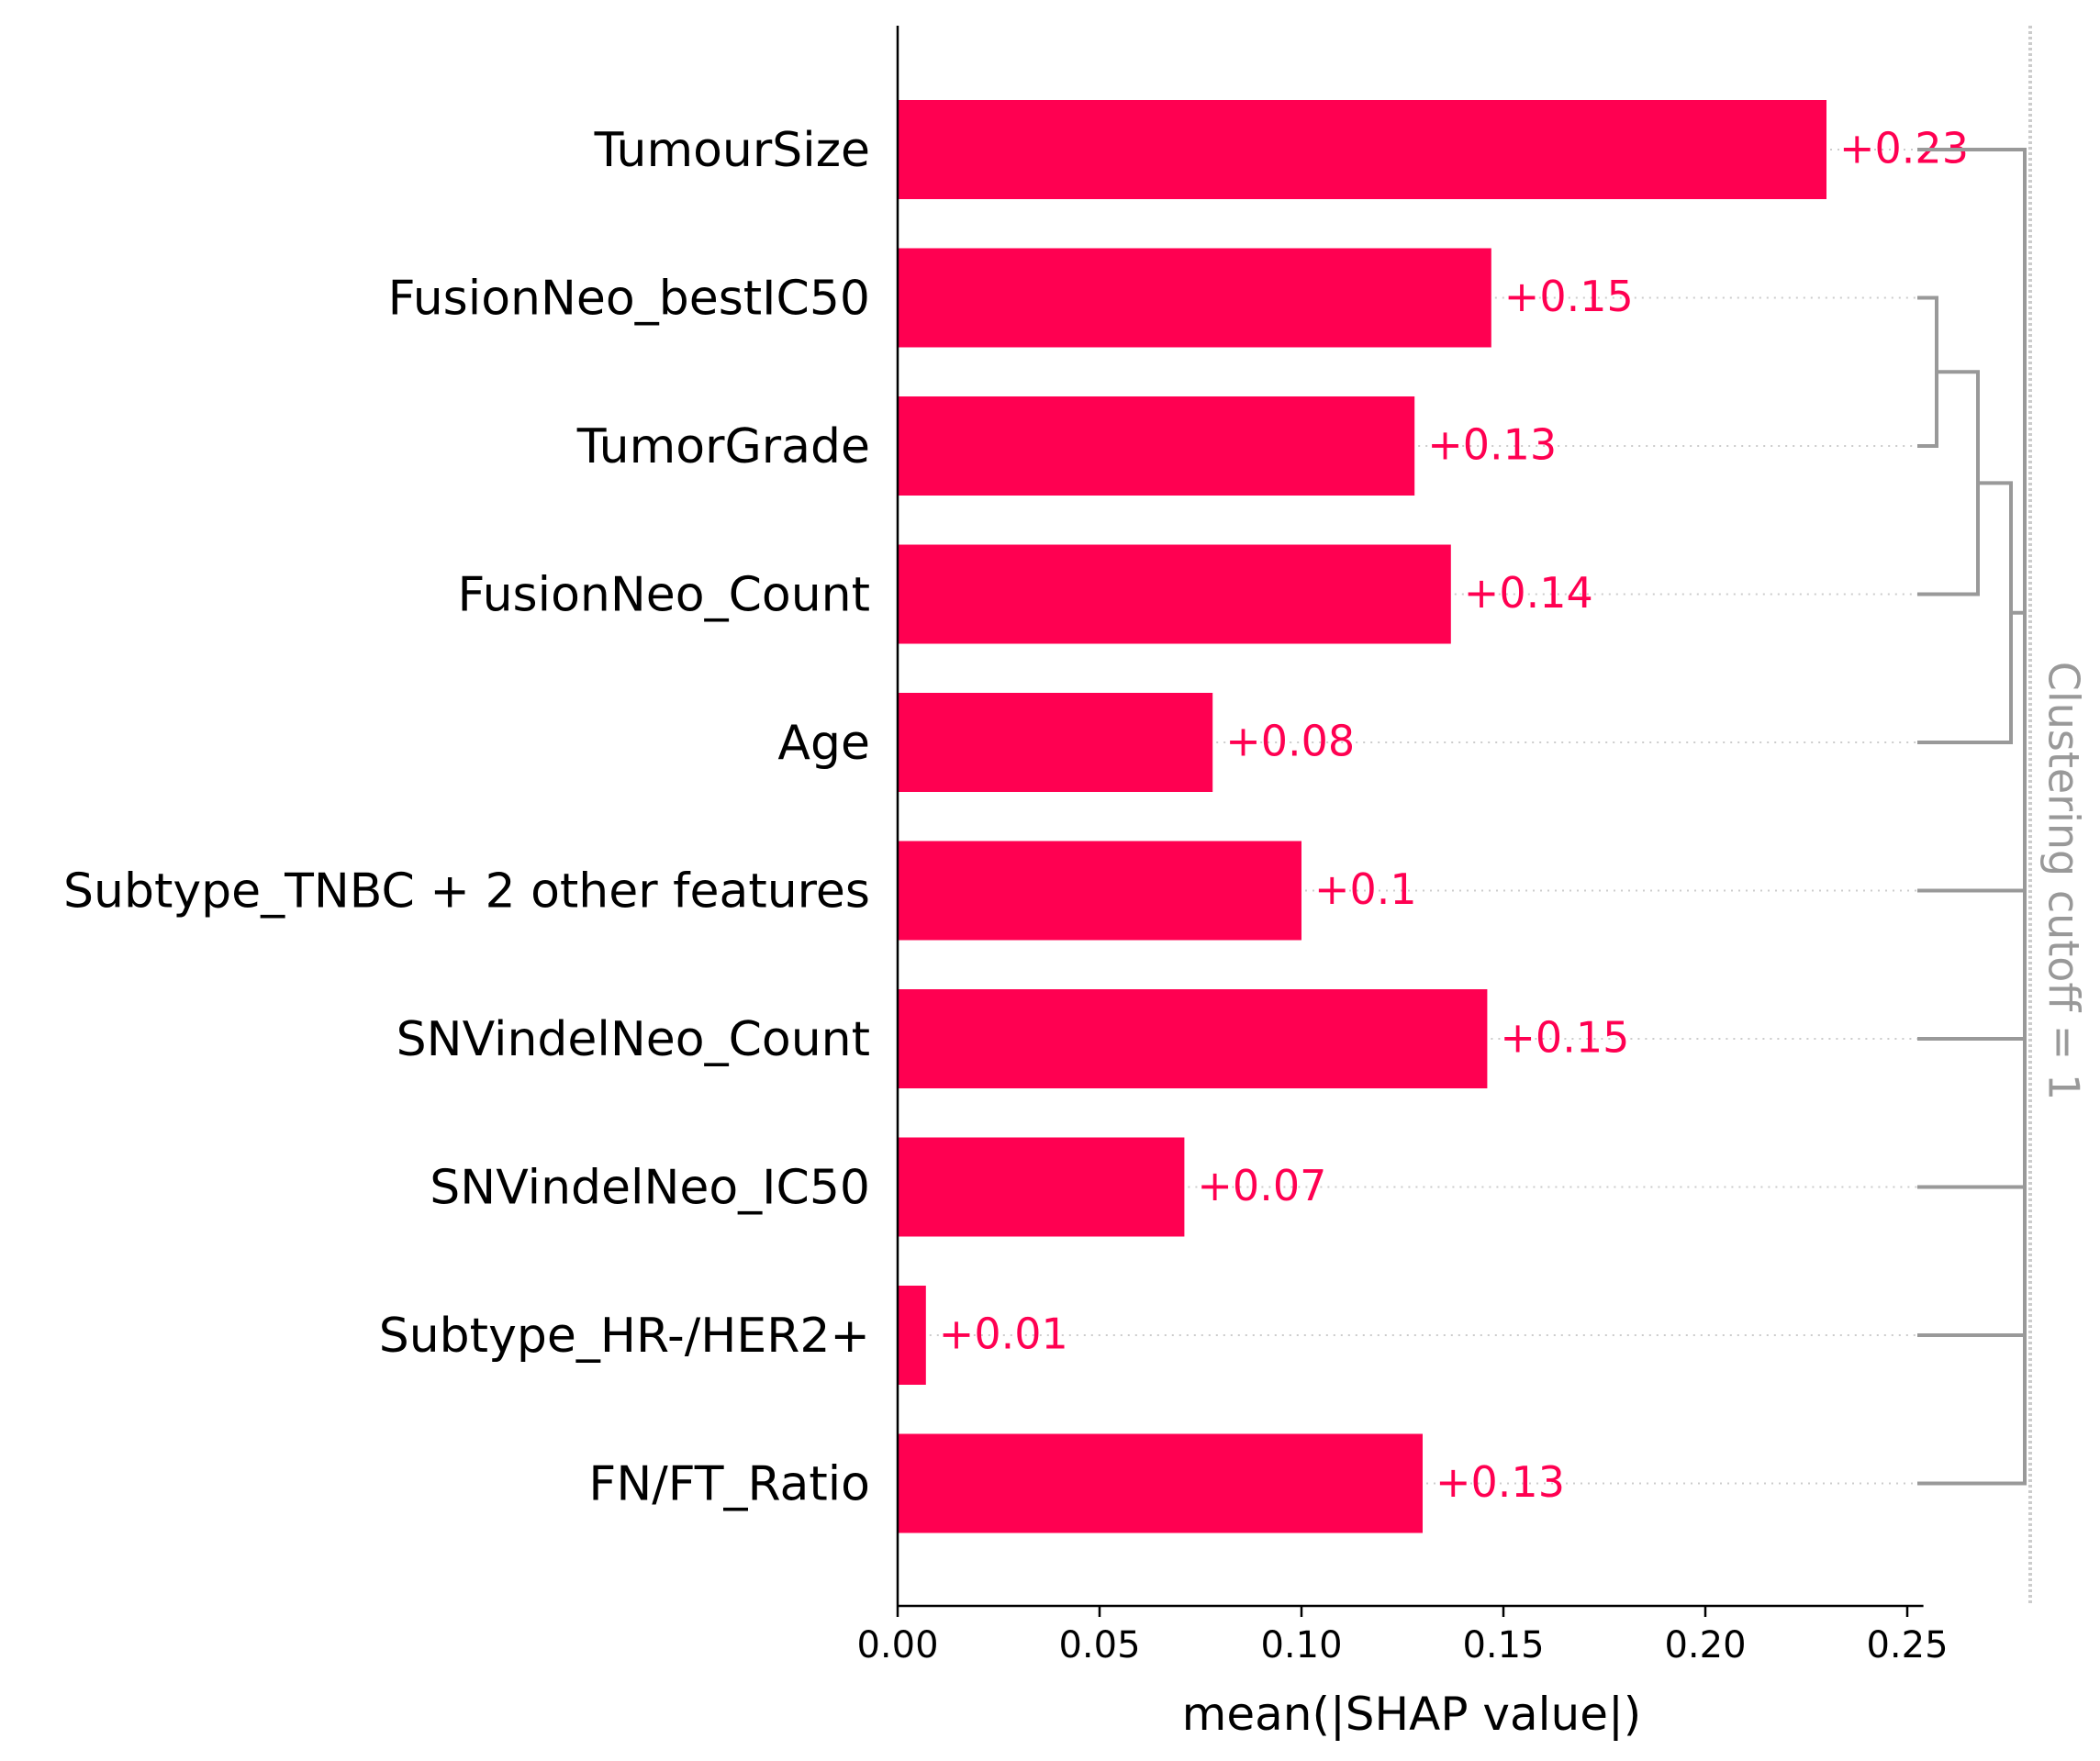 The image size is (2100, 1761). I want to click on clustering-dendrogram, so click(1972, 817).